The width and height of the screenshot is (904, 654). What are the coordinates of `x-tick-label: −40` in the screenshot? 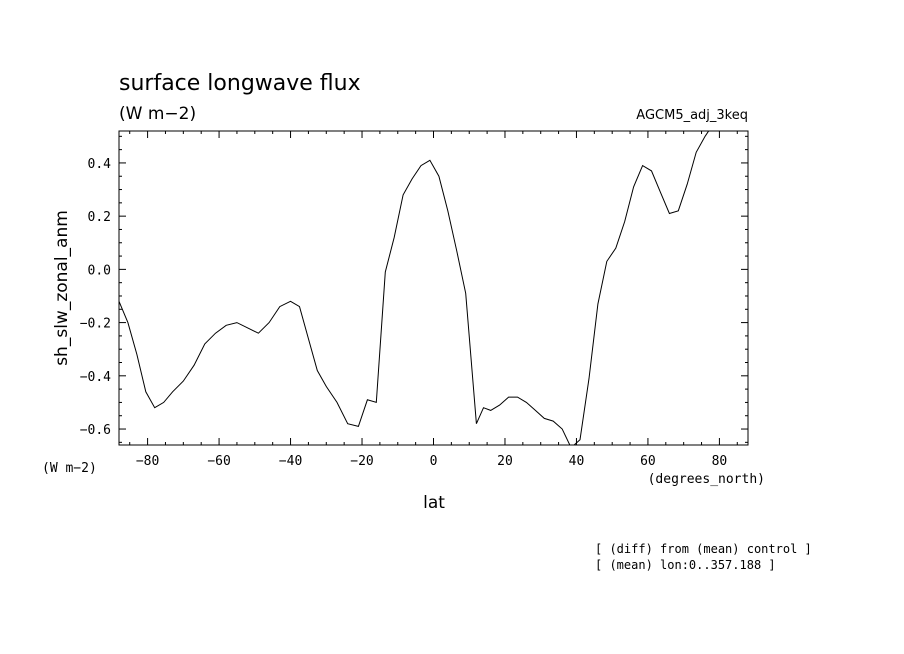 It's located at (290, 461).